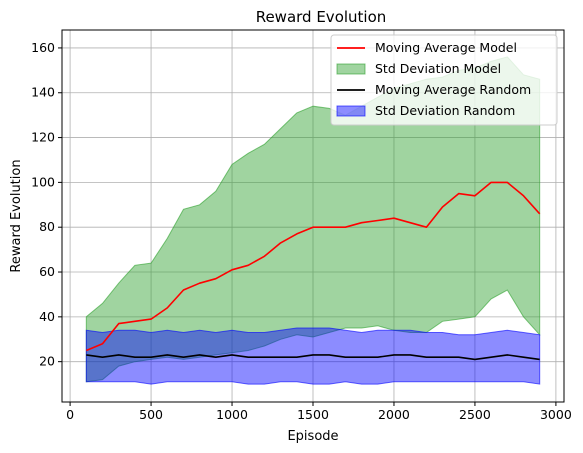 This screenshot has height=453, width=583. Describe the element at coordinates (47, 271) in the screenshot. I see `y-tick-label-60: 60` at that location.